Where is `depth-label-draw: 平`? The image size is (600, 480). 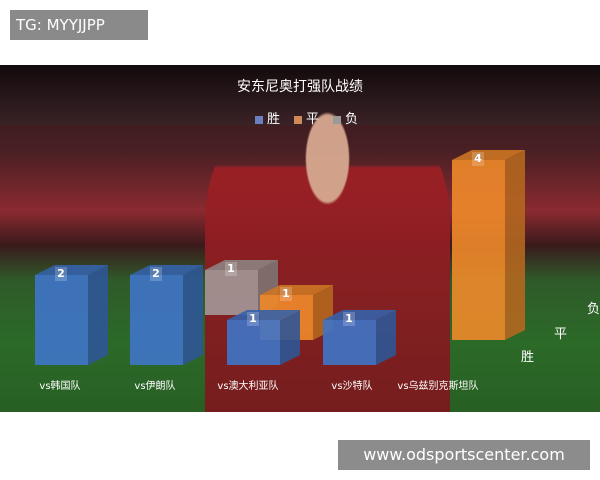 depth-label-draw: 平 is located at coordinates (561, 334).